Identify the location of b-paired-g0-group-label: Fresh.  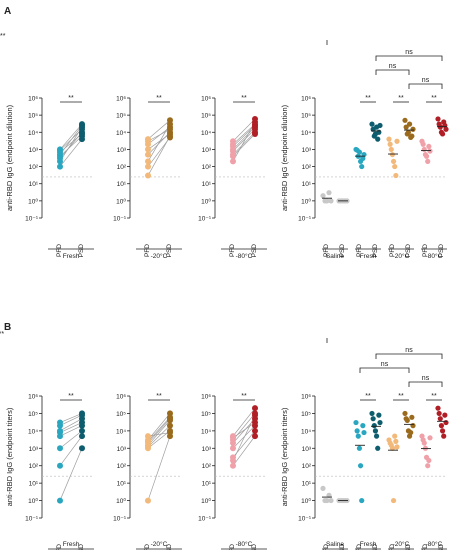
(71, 544).